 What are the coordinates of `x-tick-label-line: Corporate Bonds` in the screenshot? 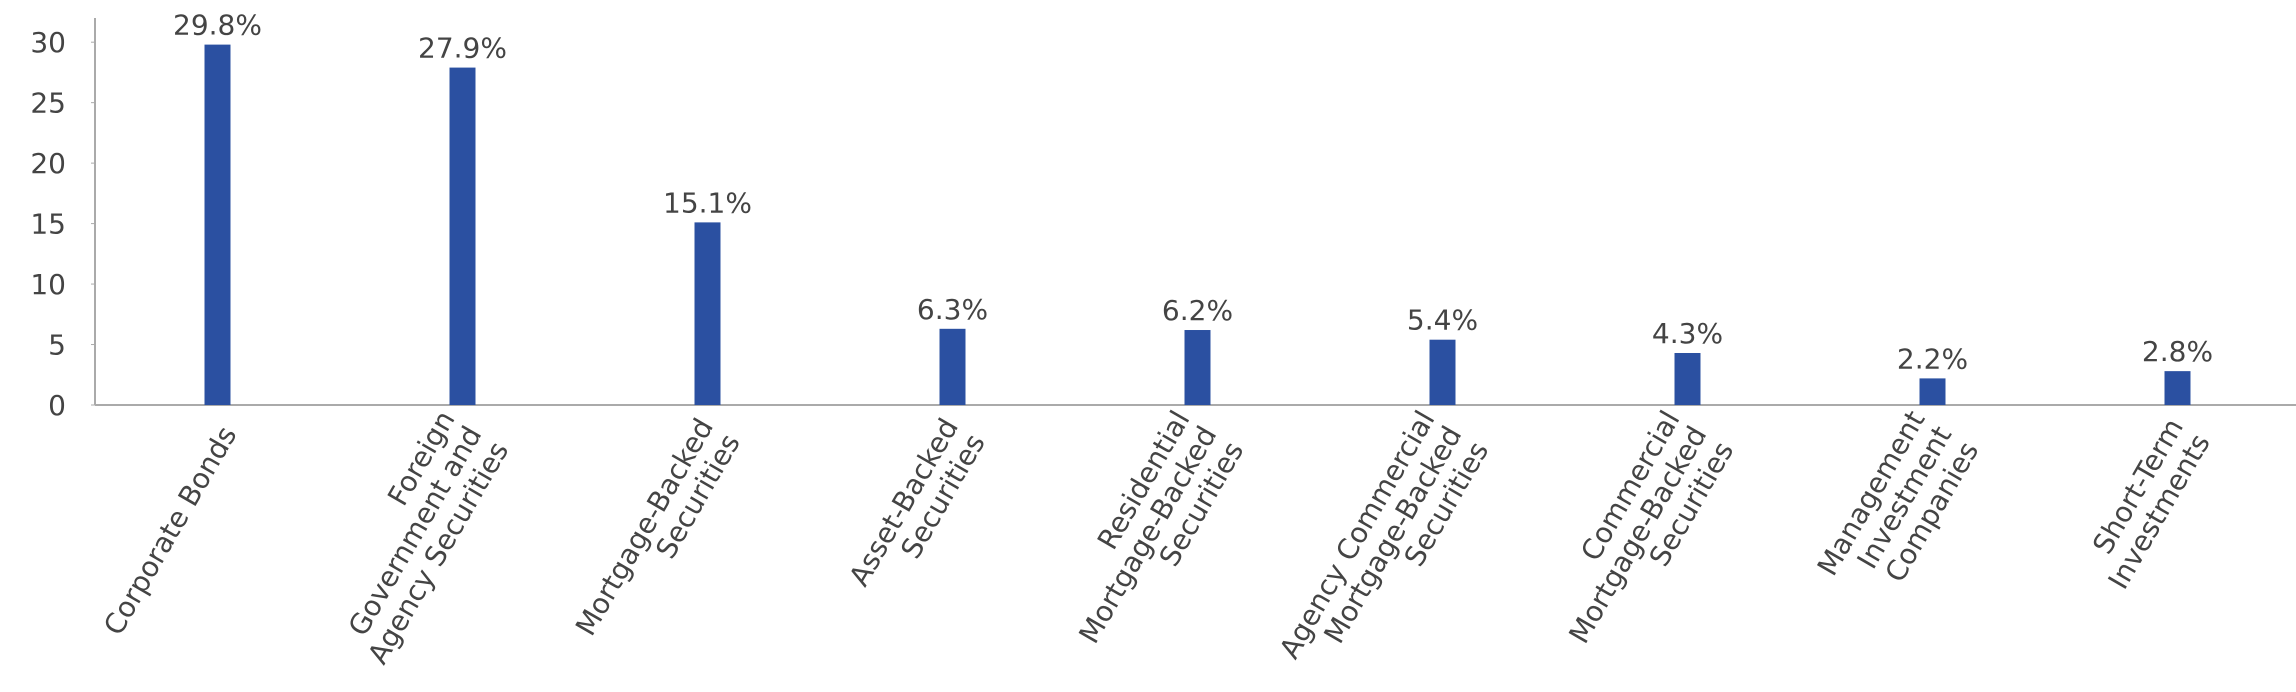 It's located at (170, 531).